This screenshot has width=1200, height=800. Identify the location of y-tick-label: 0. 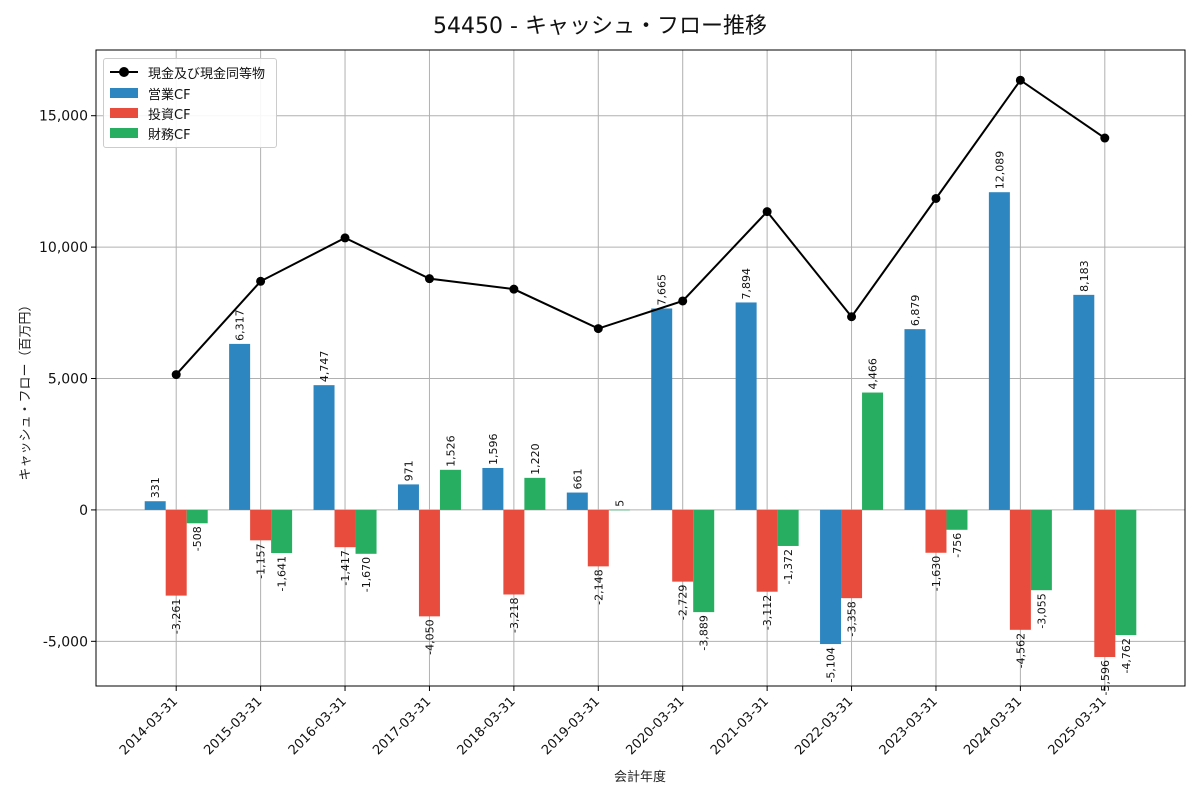
(83, 511).